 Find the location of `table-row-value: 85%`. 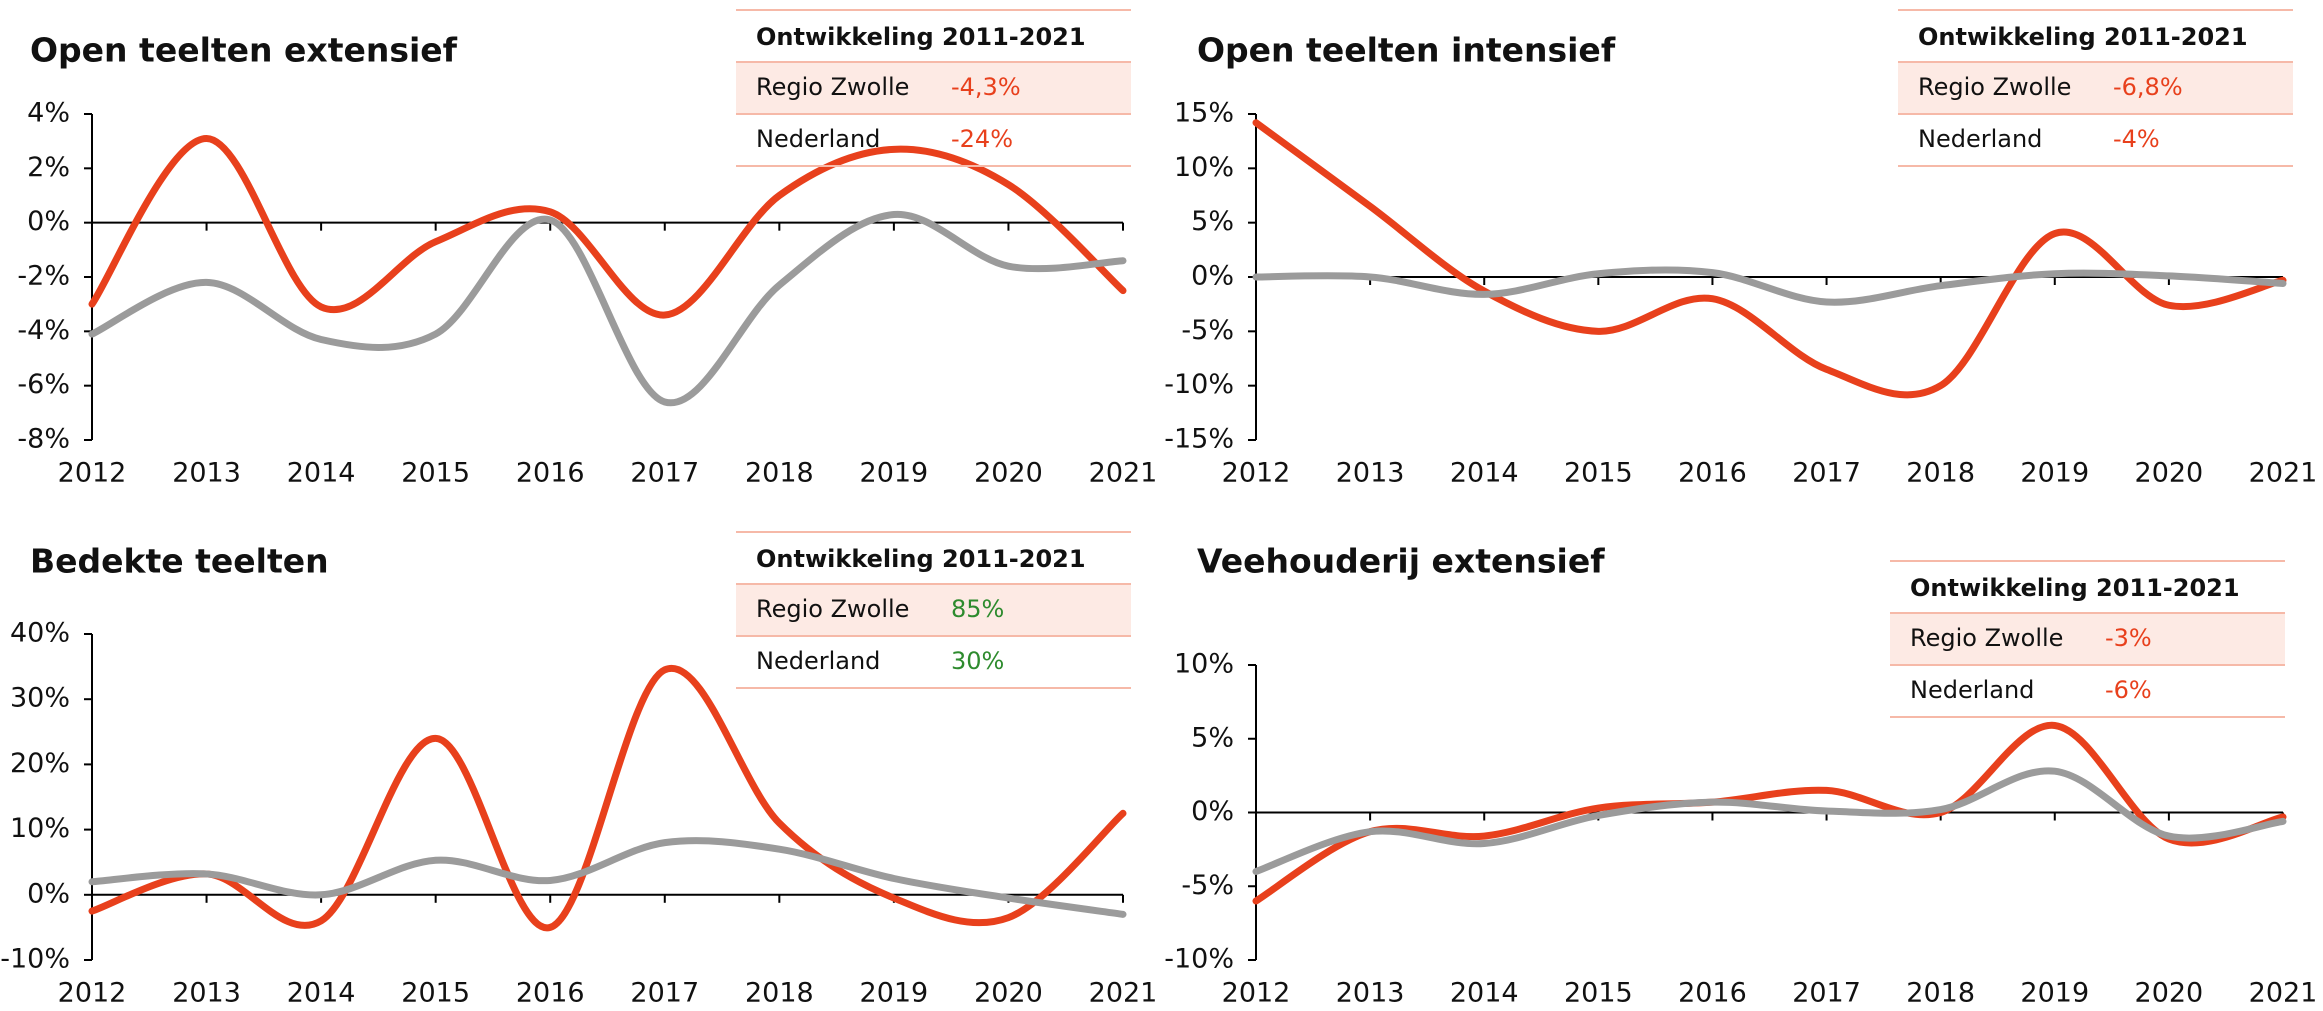

table-row-value: 85% is located at coordinates (977, 609).